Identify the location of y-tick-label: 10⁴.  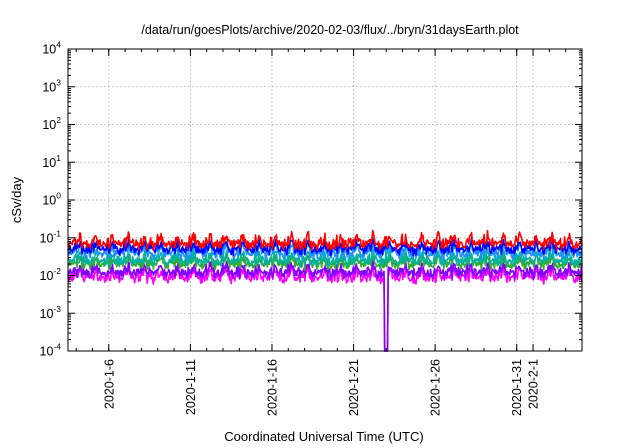
(51, 48).